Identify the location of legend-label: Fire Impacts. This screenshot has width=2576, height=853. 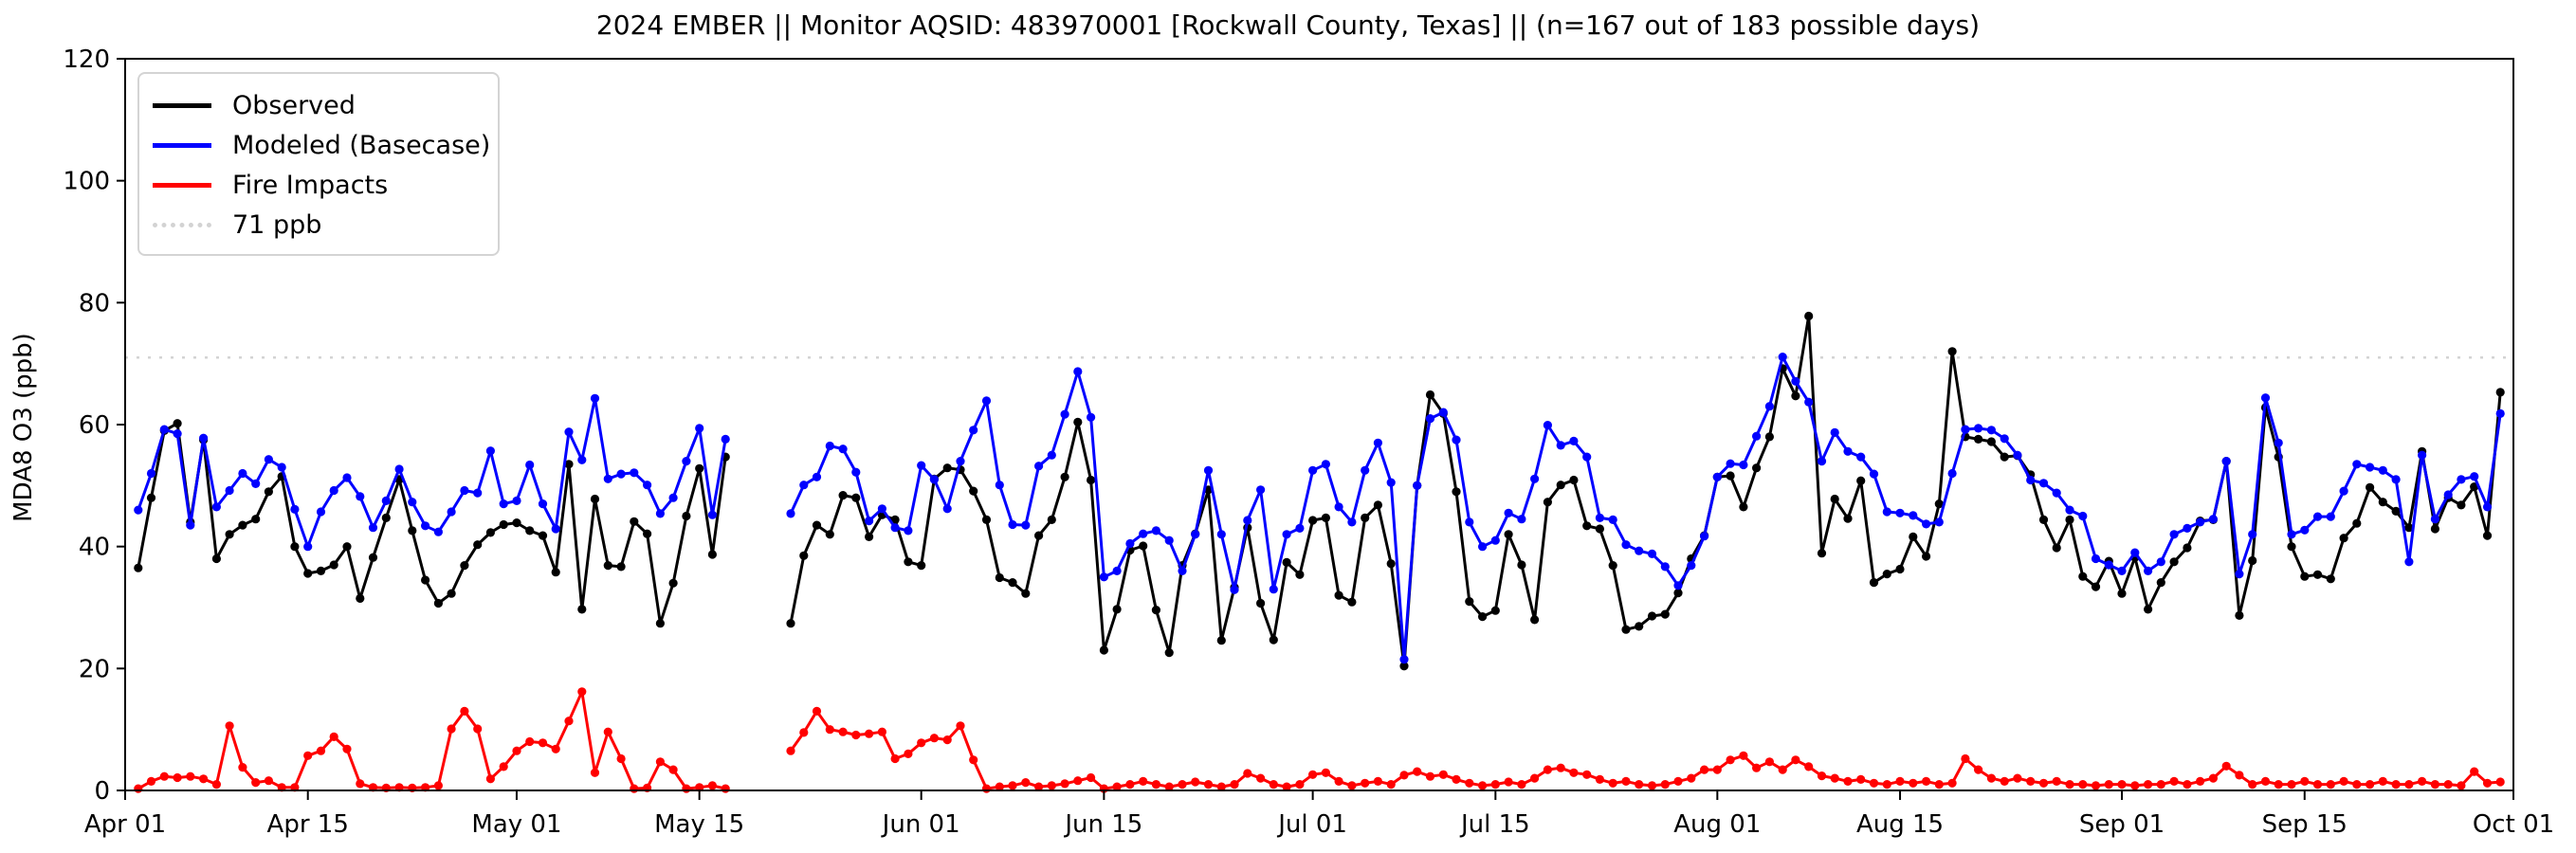
(310, 185).